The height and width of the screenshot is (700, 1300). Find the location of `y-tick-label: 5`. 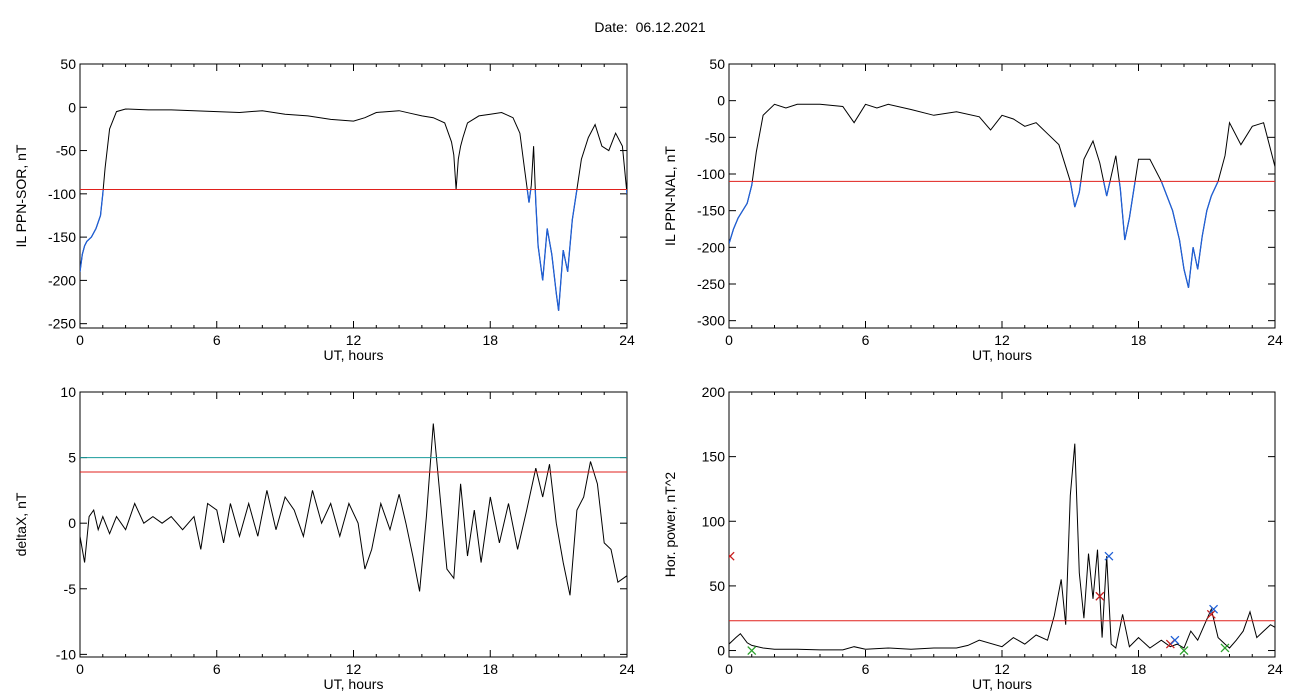

y-tick-label: 5 is located at coordinates (72, 458).